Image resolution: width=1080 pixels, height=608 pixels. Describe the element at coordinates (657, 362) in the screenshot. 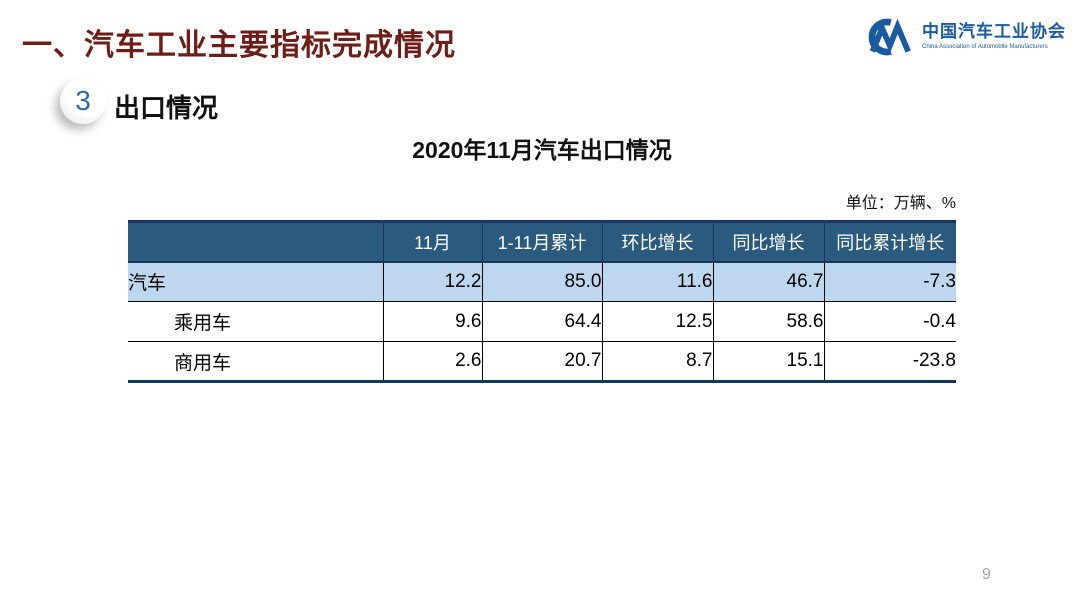

I see `cell-value: 8.7` at that location.